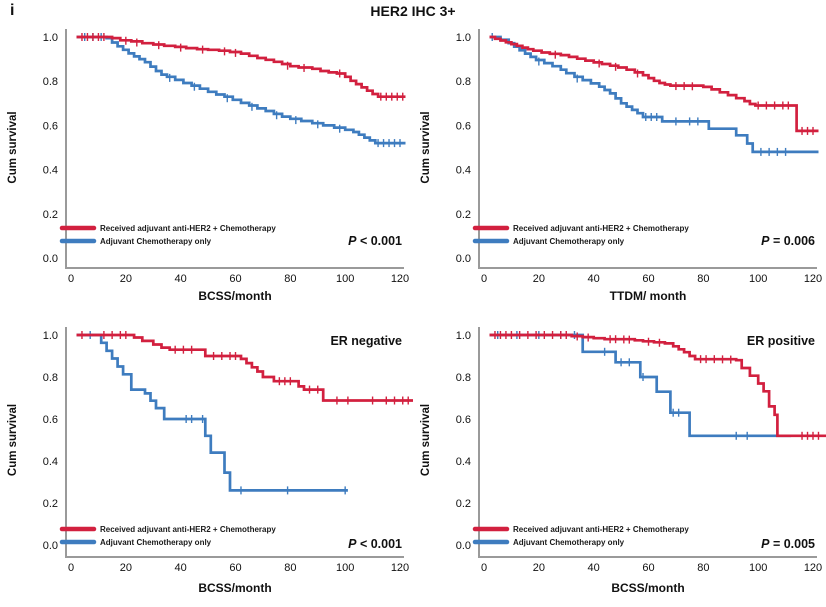  I want to click on figure-title: HER2 IHC 3+, so click(413, 11).